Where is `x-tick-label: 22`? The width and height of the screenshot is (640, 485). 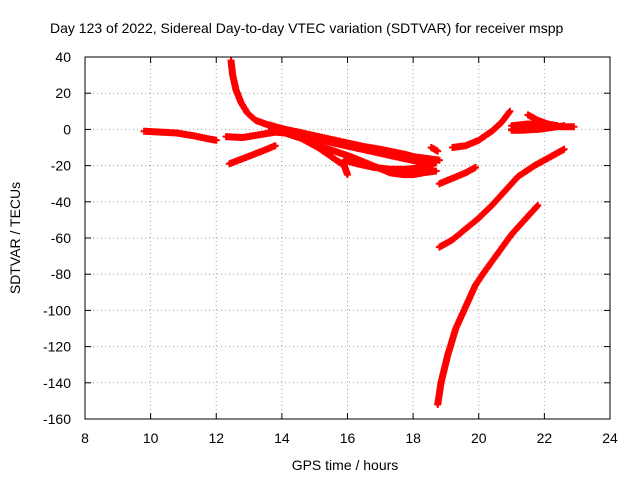
x-tick-label: 22 is located at coordinates (545, 438).